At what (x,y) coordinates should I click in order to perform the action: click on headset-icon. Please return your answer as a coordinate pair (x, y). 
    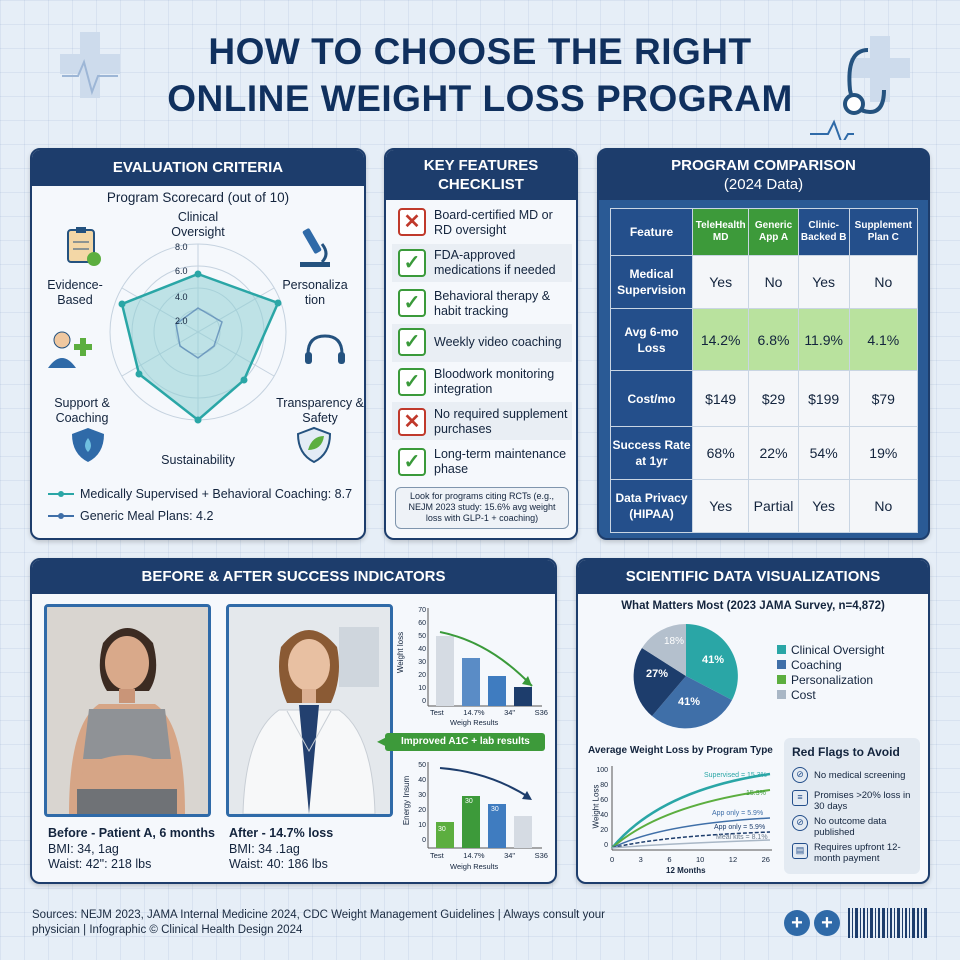
    Looking at the image, I should click on (325, 349).